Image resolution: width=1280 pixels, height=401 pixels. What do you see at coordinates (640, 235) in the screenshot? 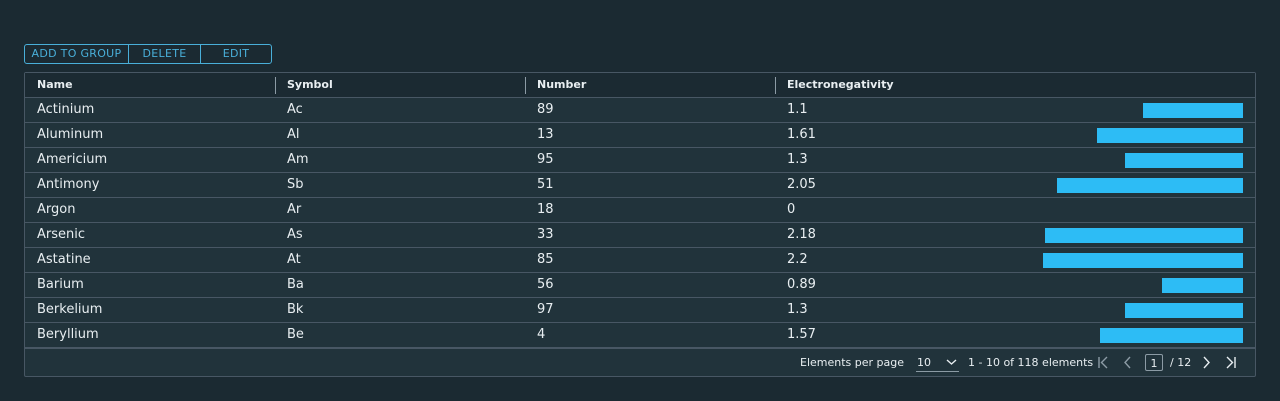
I see `table-row: Arsenic As 33 2.18` at bounding box center [640, 235].